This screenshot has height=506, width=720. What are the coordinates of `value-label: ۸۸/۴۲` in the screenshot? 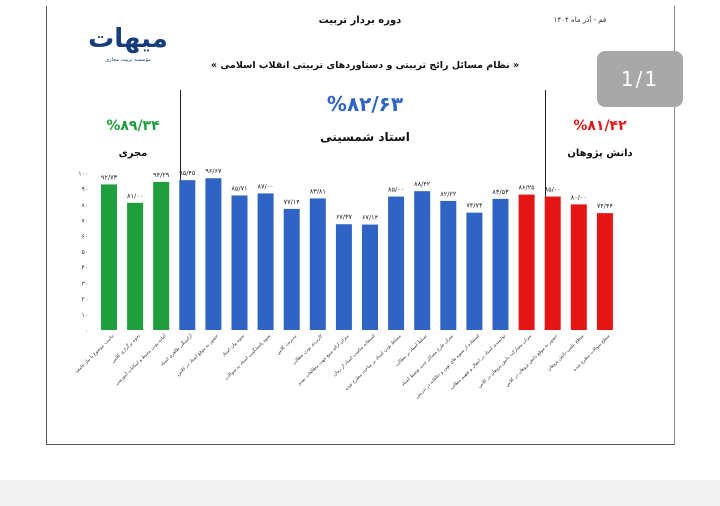 It's located at (422, 184).